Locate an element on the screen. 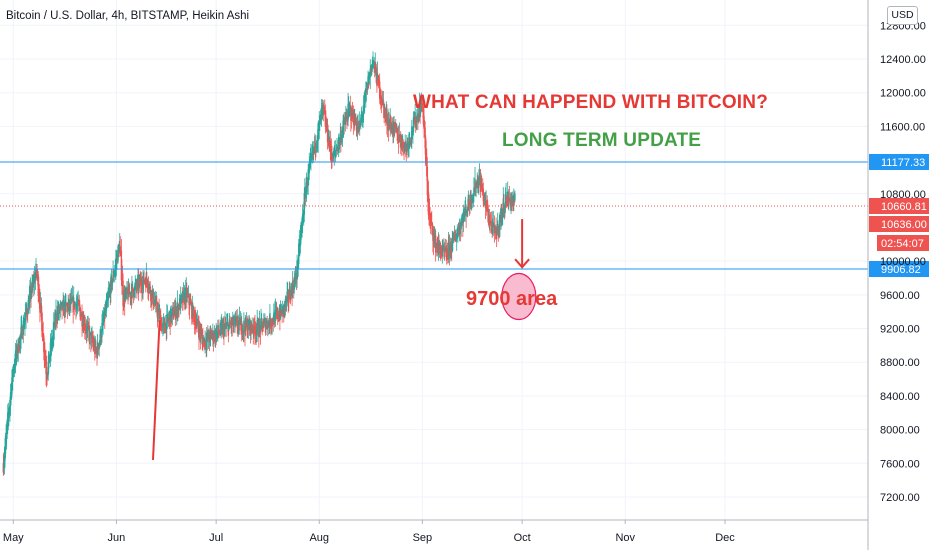  currency-button: USD is located at coordinates (902, 15).